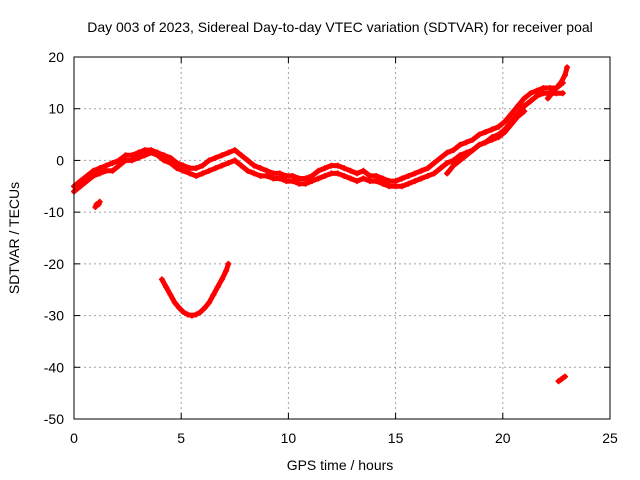 This screenshot has height=480, width=640. What do you see at coordinates (396, 438) in the screenshot?
I see `x-tick-label: 15` at bounding box center [396, 438].